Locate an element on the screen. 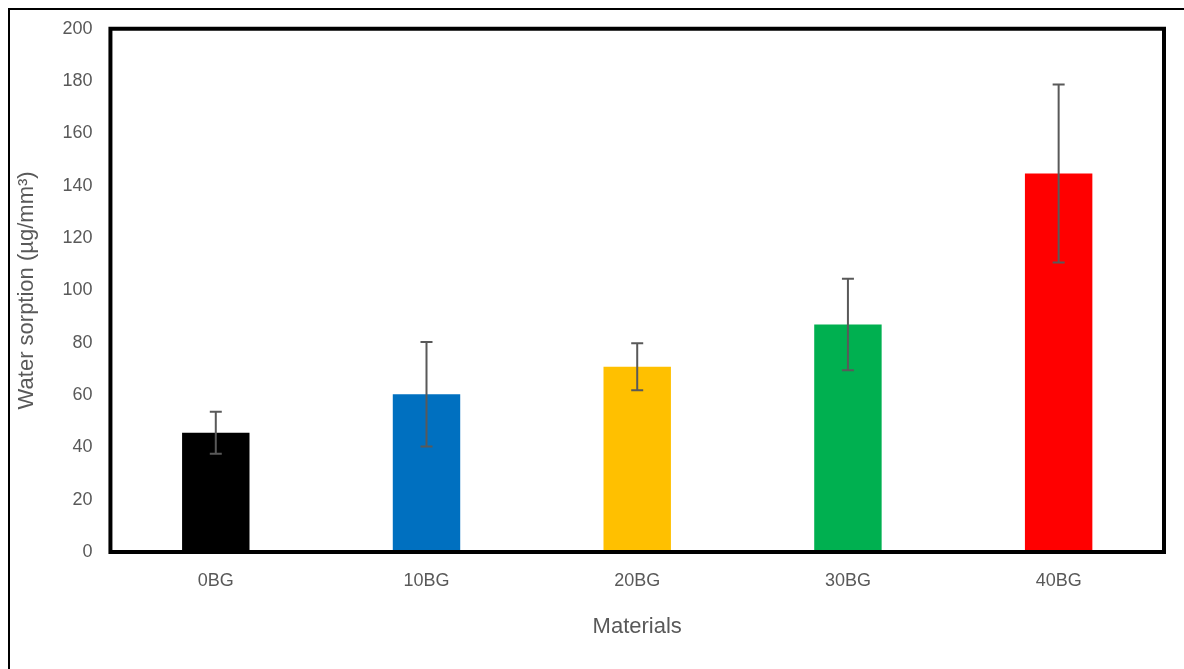 This screenshot has height=669, width=1184. y-tick-label: 100 is located at coordinates (77, 289).